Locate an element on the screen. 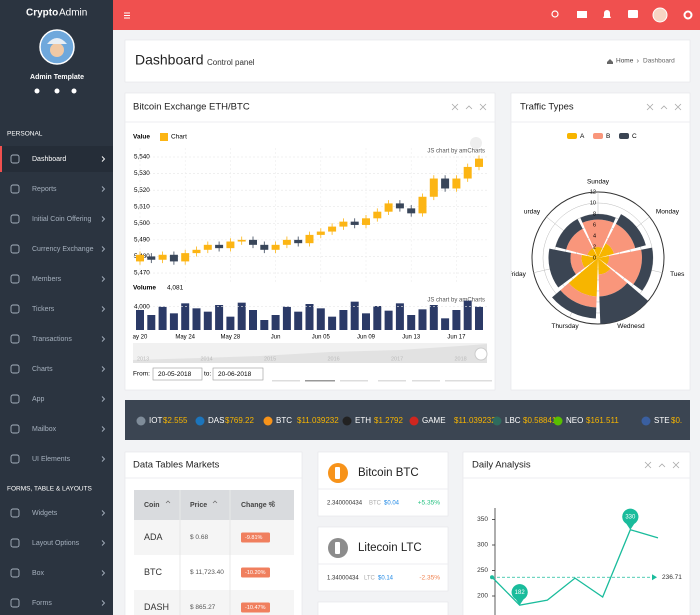 The image size is (700, 615). coin-cell: BTC is located at coordinates (153, 572).